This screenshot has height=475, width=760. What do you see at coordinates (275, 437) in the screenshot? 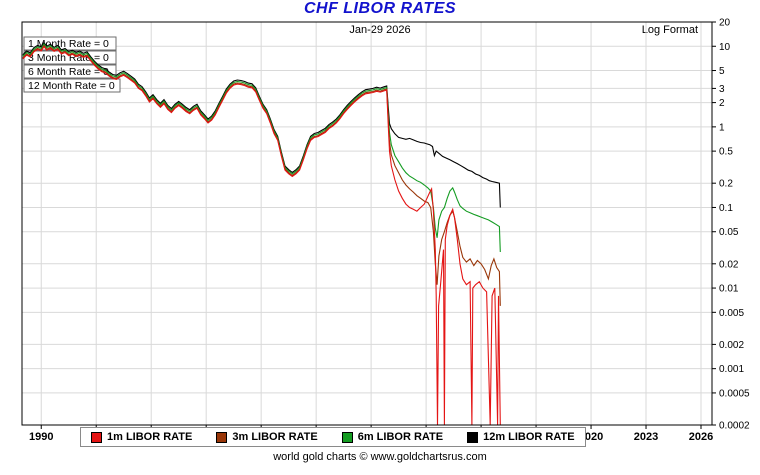
I see `legend-label-3m: 3m LIBOR RATE` at bounding box center [275, 437].